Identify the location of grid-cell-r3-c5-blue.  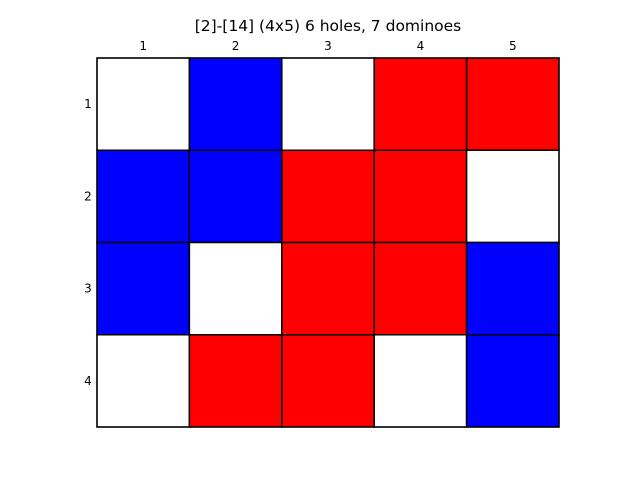
(512, 288).